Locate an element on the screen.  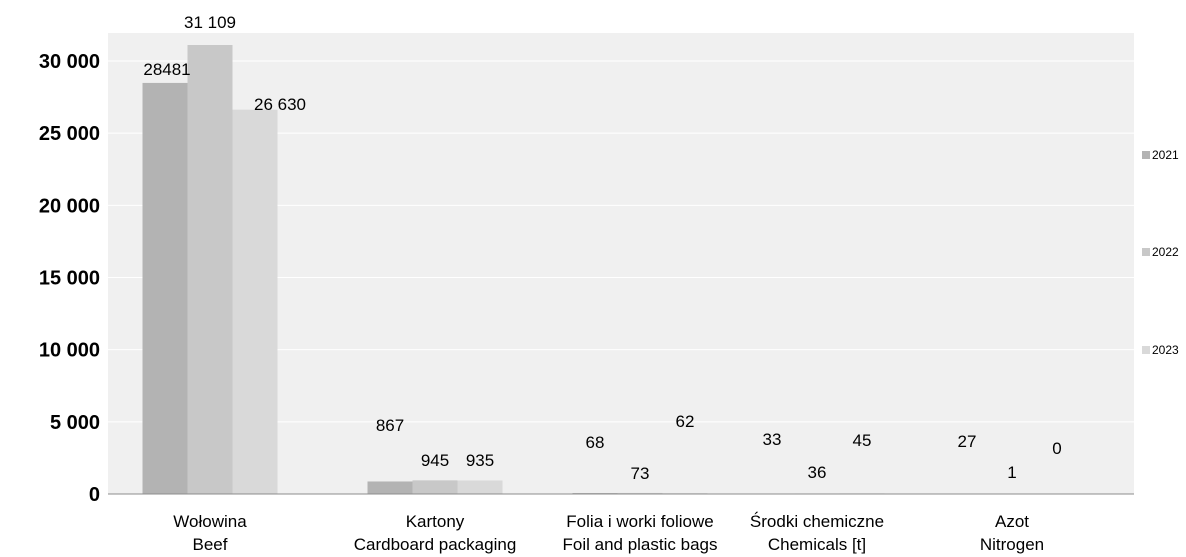
y-tick-label: 15 000 is located at coordinates (69, 279).